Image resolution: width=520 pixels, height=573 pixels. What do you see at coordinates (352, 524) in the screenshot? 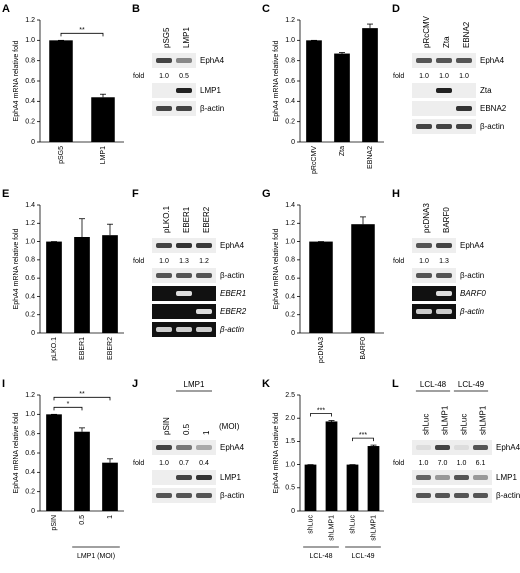
I see `x-tick-label: shLuc` at bounding box center [352, 524].